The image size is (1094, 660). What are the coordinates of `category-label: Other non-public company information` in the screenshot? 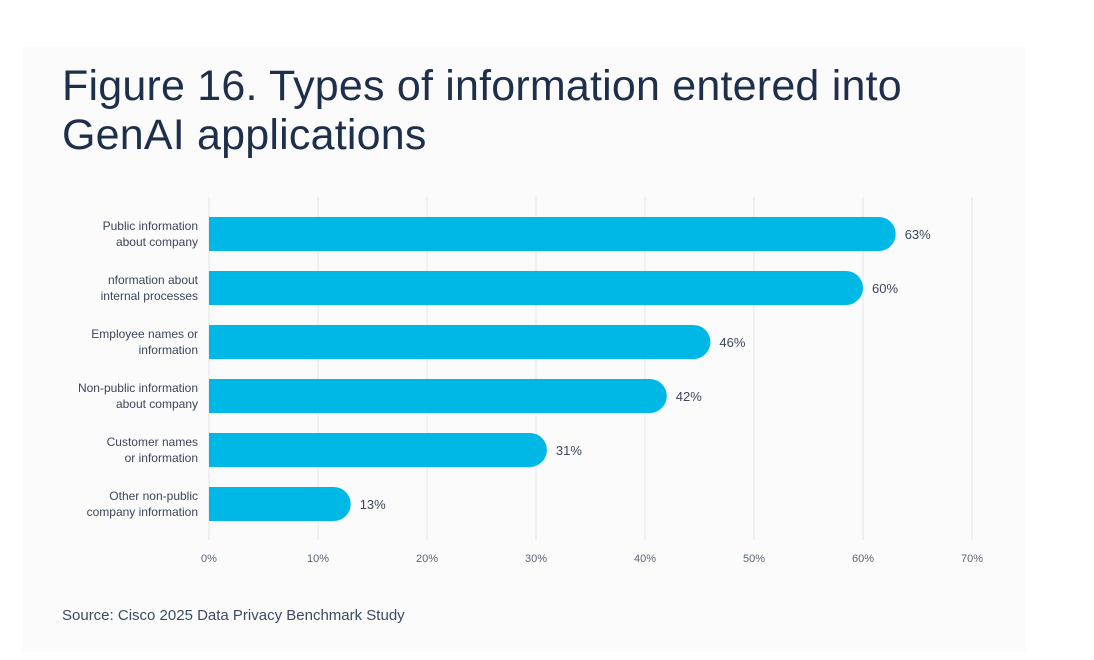 It's located at (142, 504).